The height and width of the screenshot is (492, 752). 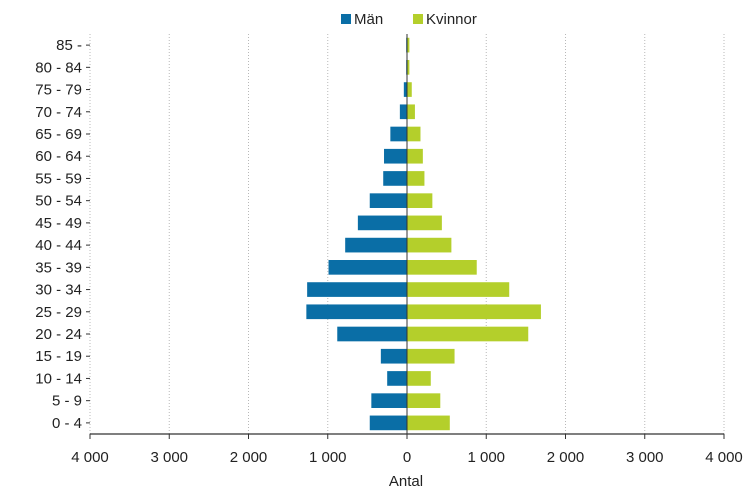 What do you see at coordinates (58, 356) in the screenshot?
I see `y-tick-label: 15 - 19` at bounding box center [58, 356].